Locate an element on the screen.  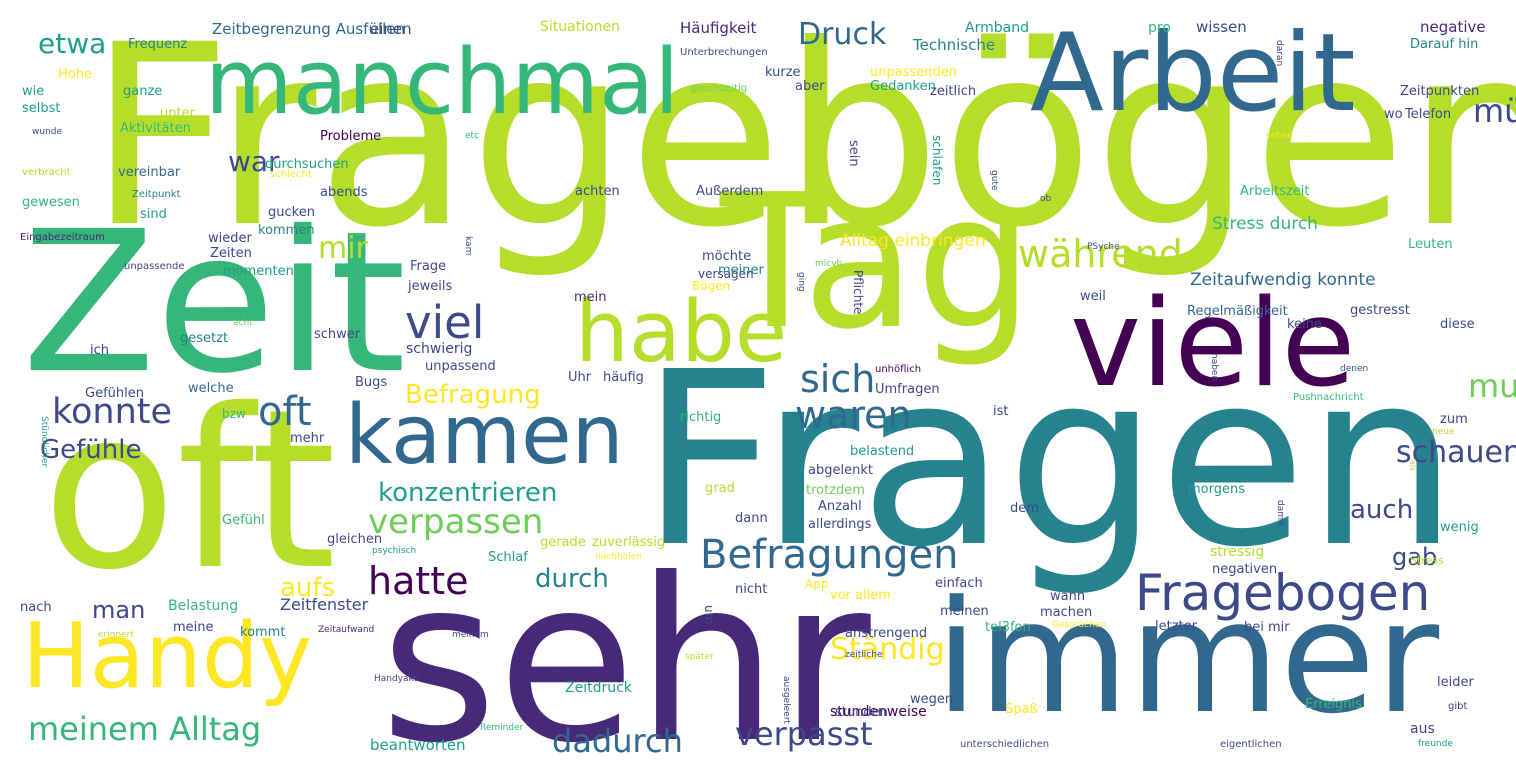
word: achten is located at coordinates (597, 191).